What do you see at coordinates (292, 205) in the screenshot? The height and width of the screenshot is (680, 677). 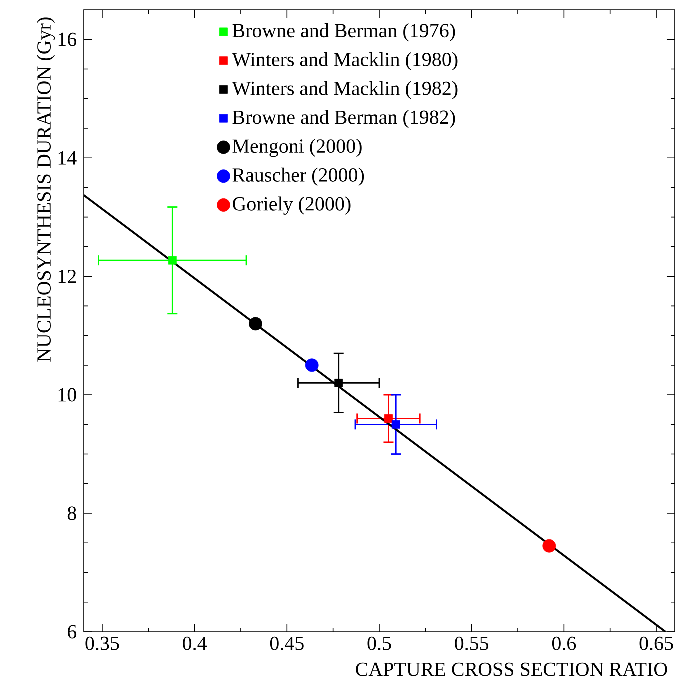 I see `legend-label: Goriely (2000)` at bounding box center [292, 205].